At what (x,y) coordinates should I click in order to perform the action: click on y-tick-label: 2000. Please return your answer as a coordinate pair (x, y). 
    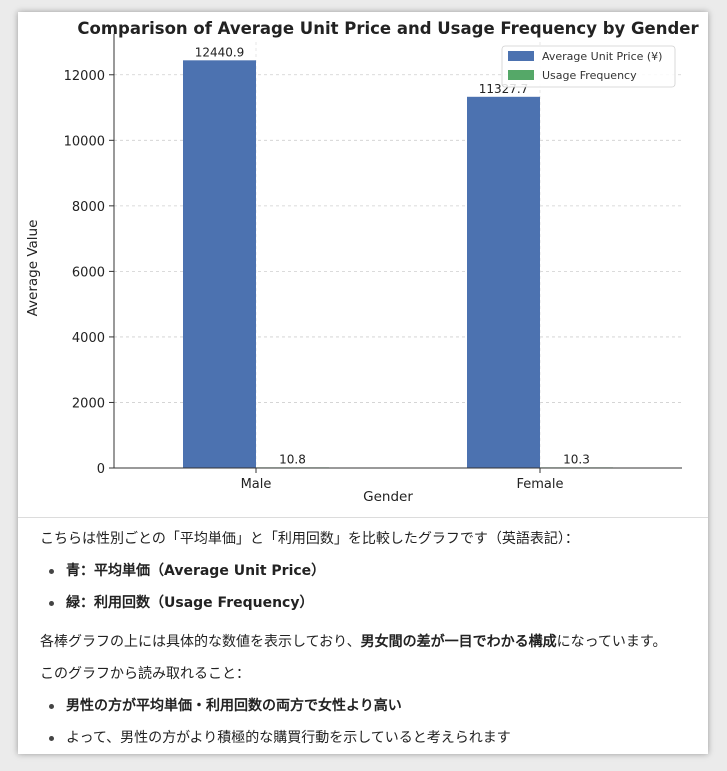
    Looking at the image, I should click on (88, 403).